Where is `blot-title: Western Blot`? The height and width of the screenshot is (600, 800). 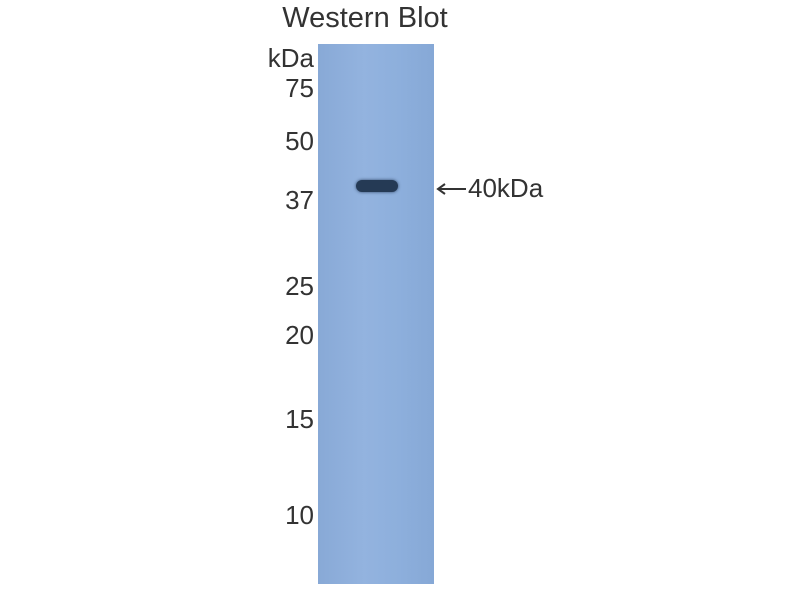 blot-title: Western Blot is located at coordinates (365, 18).